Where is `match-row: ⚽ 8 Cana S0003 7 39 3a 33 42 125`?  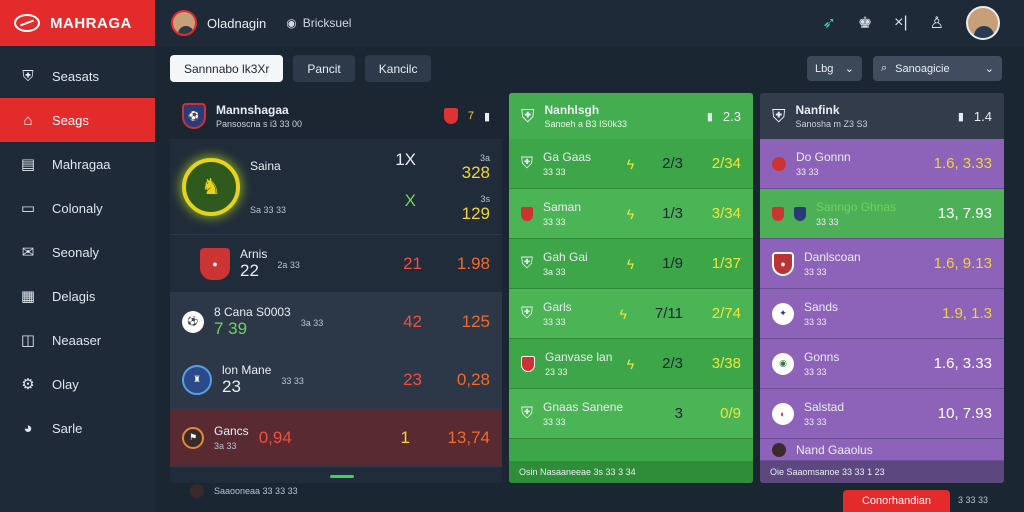
match-row: ⚽ 8 Cana S0003 7 39 3a 33 42 125 is located at coordinates (336, 322).